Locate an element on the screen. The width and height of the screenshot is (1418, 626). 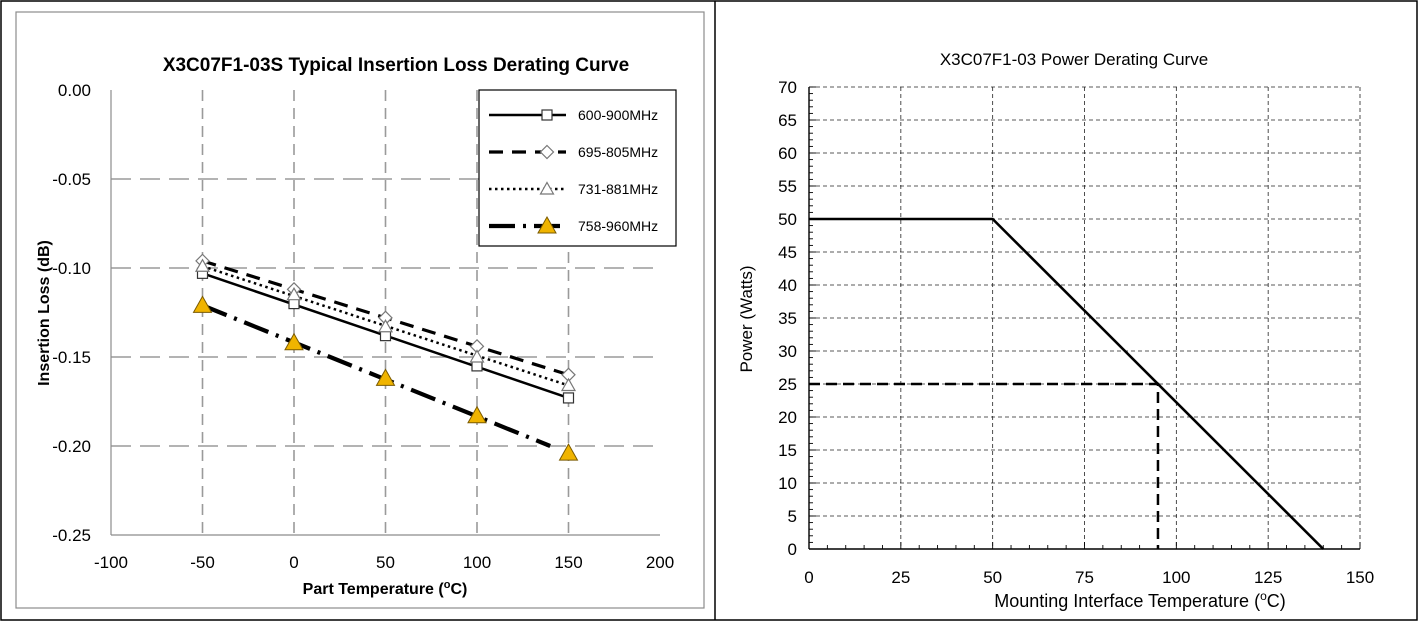
legend-label-1: 695-805MHz is located at coordinates (618, 152).